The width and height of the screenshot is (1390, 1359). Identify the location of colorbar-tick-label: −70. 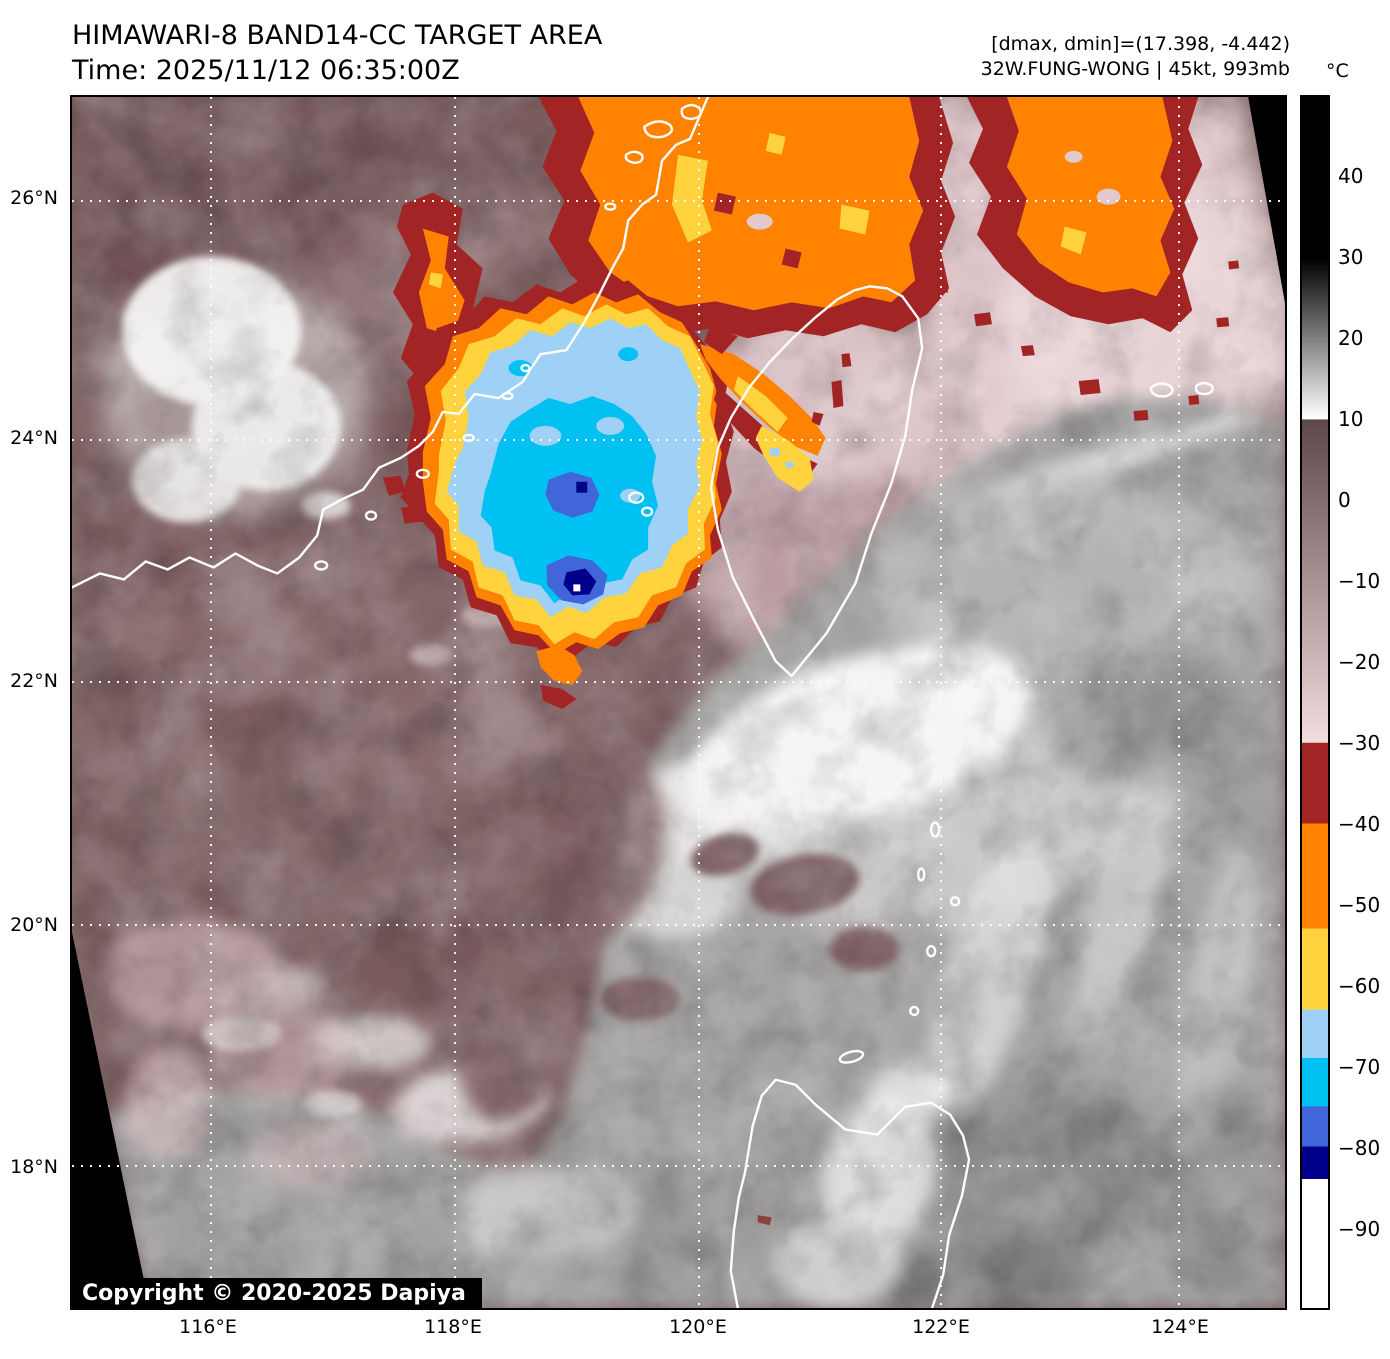
(1359, 1067).